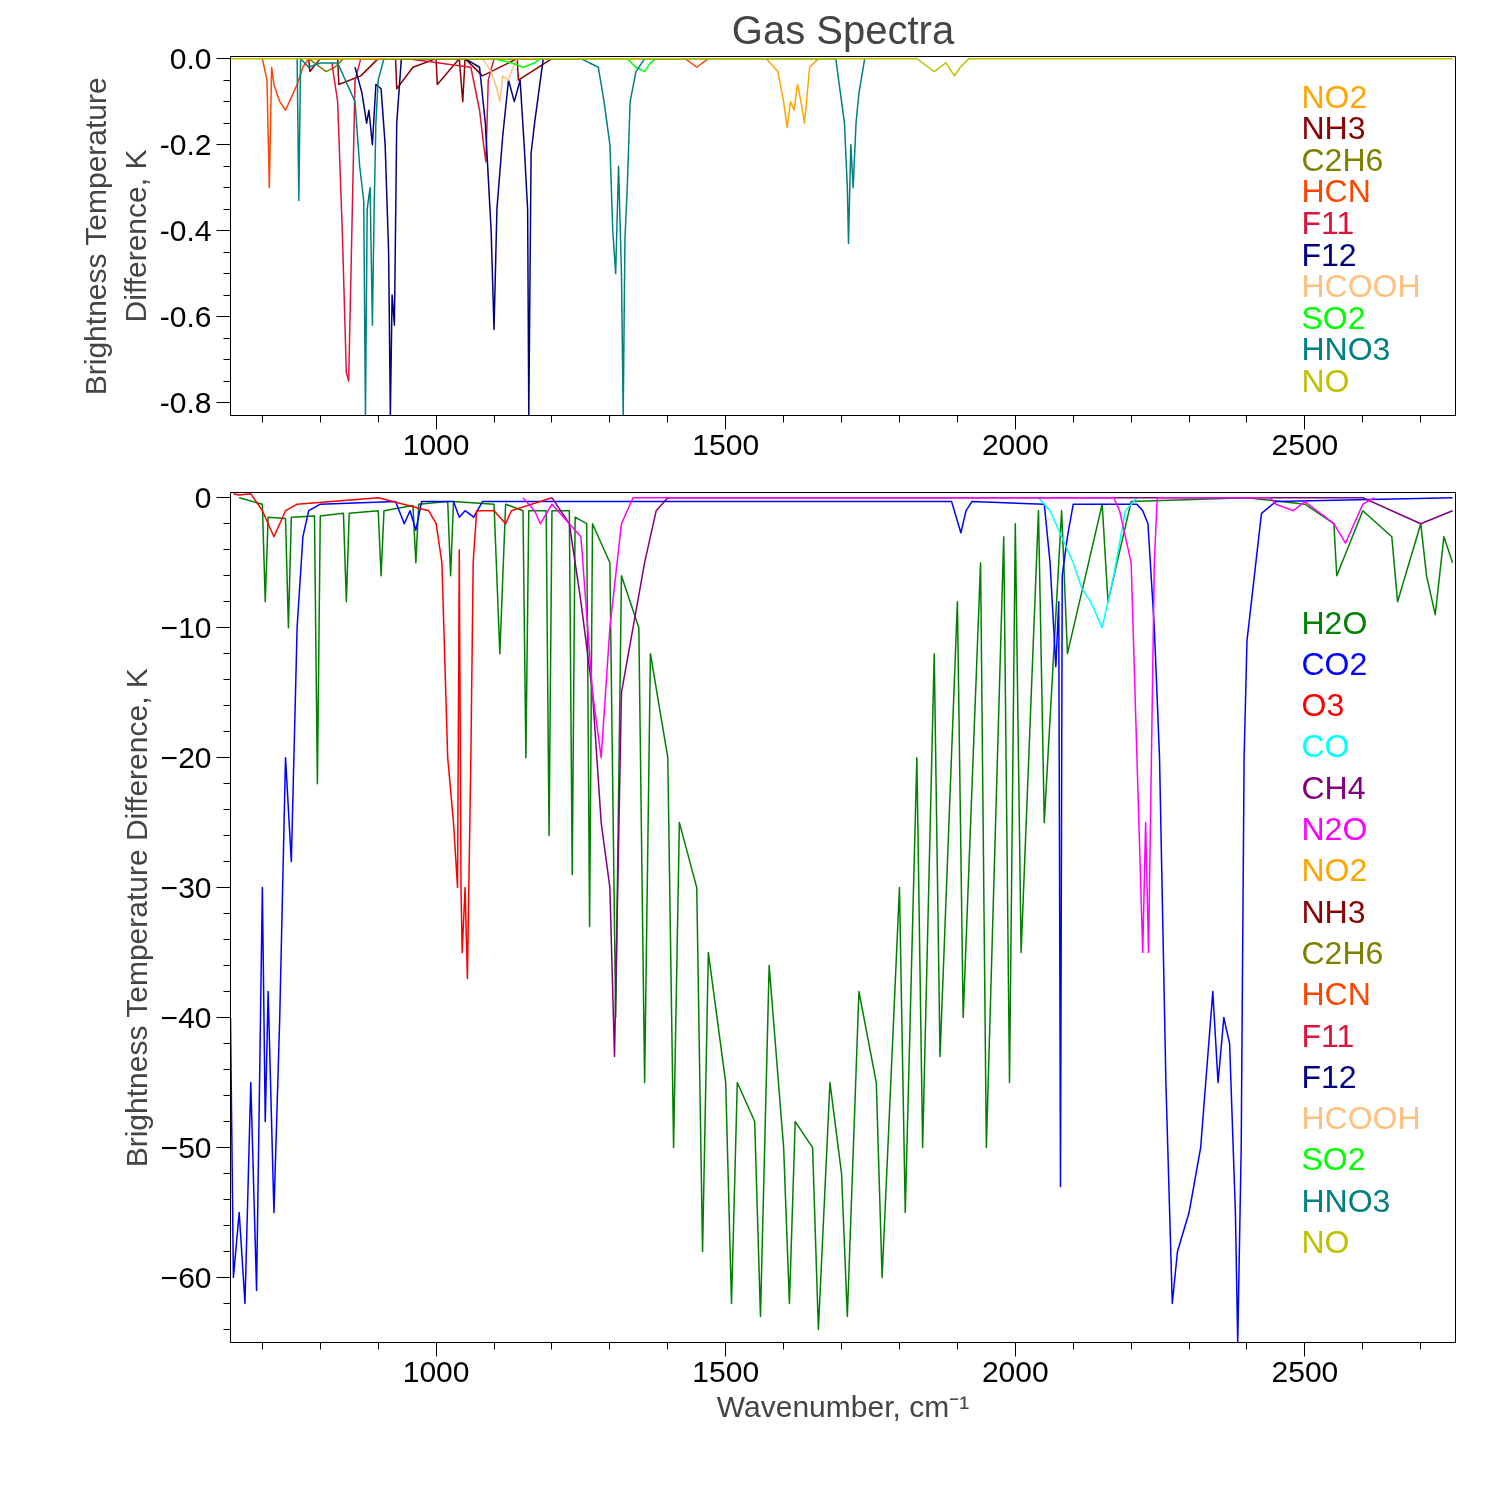 This screenshot has height=1512, width=1491. What do you see at coordinates (1333, 1159) in the screenshot?
I see `legend-label: SO2` at bounding box center [1333, 1159].